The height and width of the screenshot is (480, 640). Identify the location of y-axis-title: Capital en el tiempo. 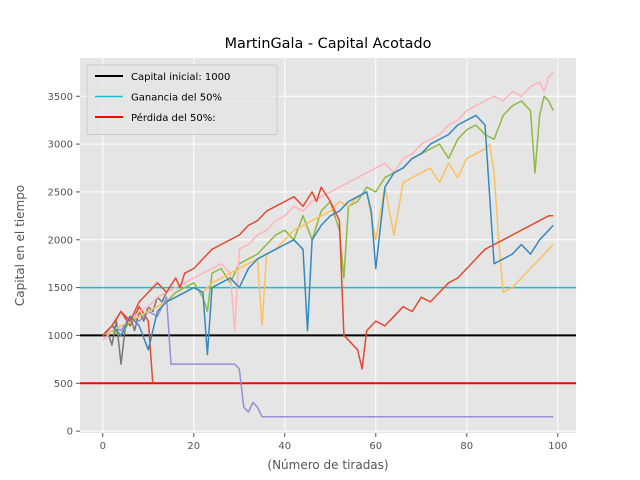
(20, 245).